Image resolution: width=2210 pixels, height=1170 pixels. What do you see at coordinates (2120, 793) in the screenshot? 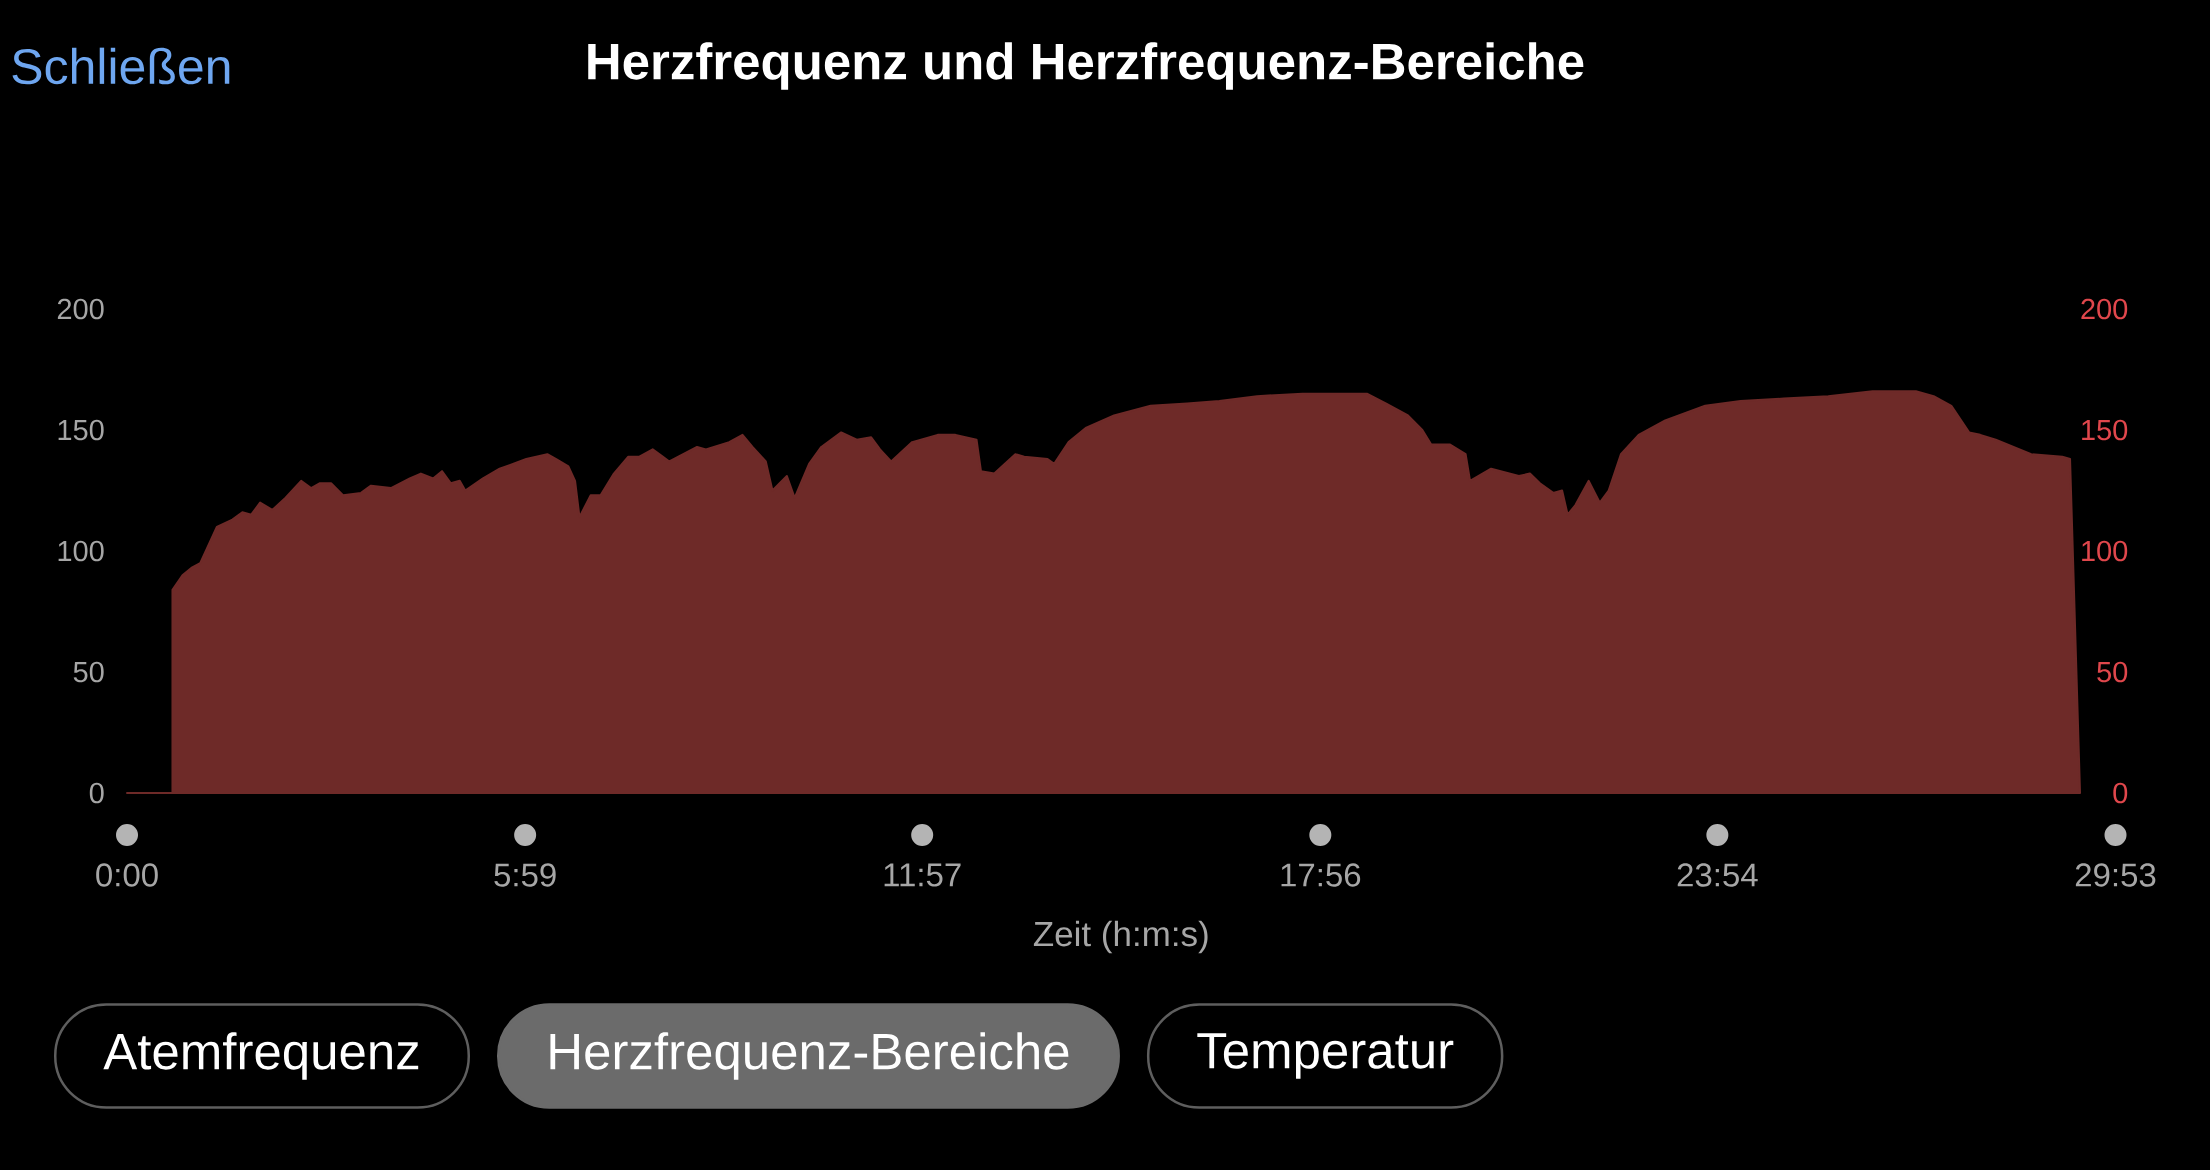
I see `y2-tick-label: 0` at bounding box center [2120, 793].